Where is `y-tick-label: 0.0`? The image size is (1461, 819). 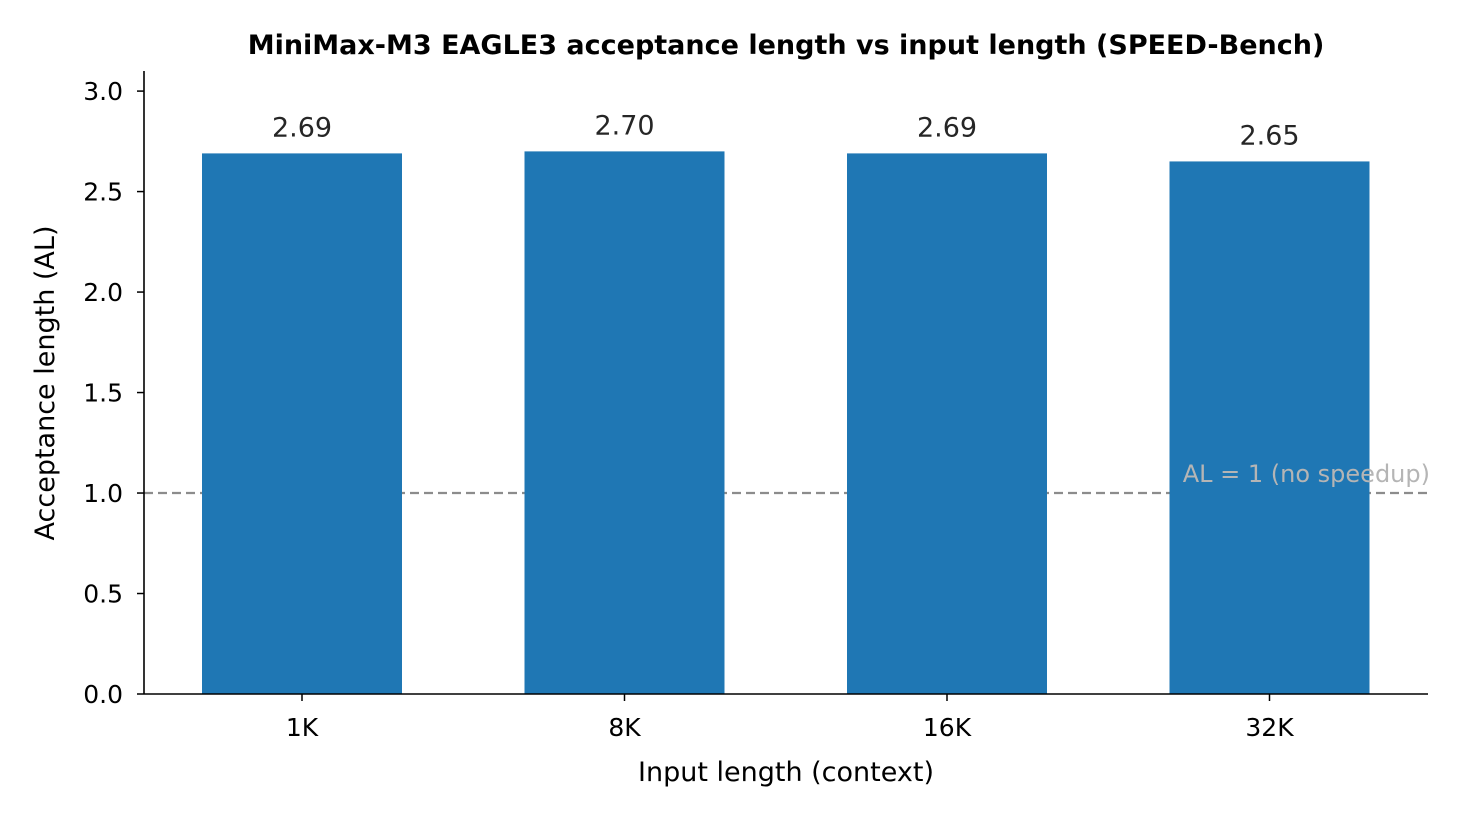 y-tick-label: 0.0 is located at coordinates (103, 694).